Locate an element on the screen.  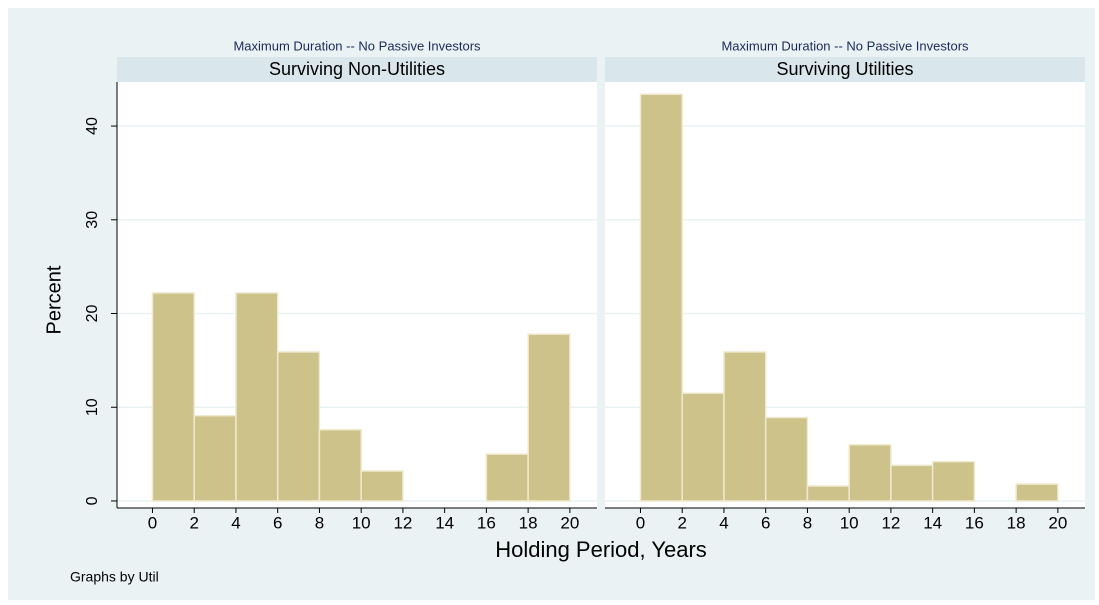
panel-title: Surviving Non-Utilities is located at coordinates (357, 69).